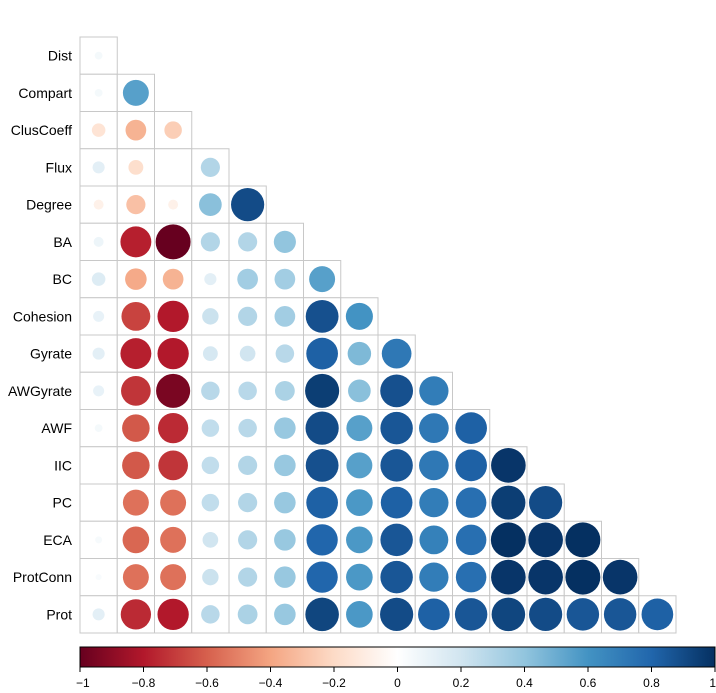 This screenshot has width=716, height=693. I want to click on row-label-degree: Degree, so click(49, 205).